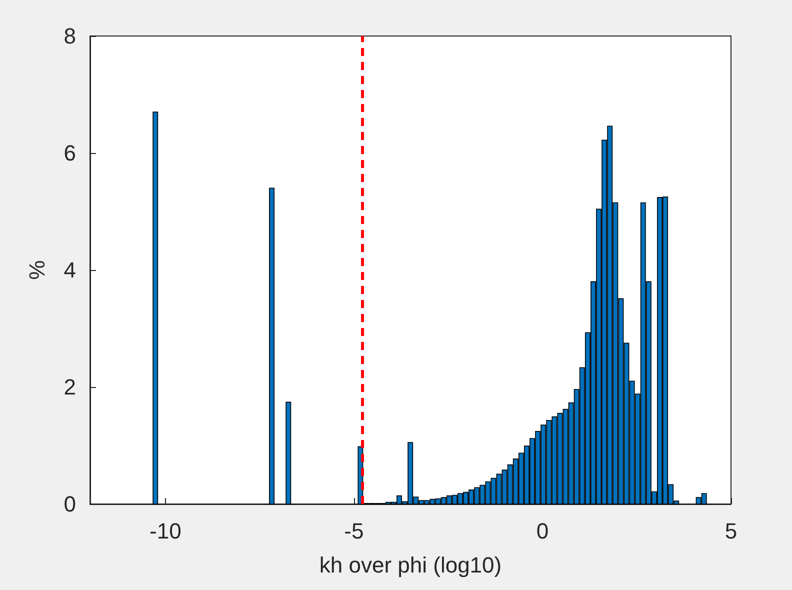 This screenshot has height=590, width=792. What do you see at coordinates (731, 531) in the screenshot?
I see `x-tick-label: 5` at bounding box center [731, 531].